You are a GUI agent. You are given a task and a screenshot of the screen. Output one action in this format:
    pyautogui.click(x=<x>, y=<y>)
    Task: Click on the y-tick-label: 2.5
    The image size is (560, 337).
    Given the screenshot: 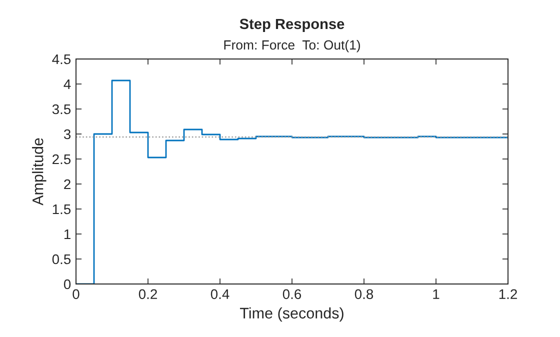 What is the action you would take?
    pyautogui.click(x=61, y=159)
    